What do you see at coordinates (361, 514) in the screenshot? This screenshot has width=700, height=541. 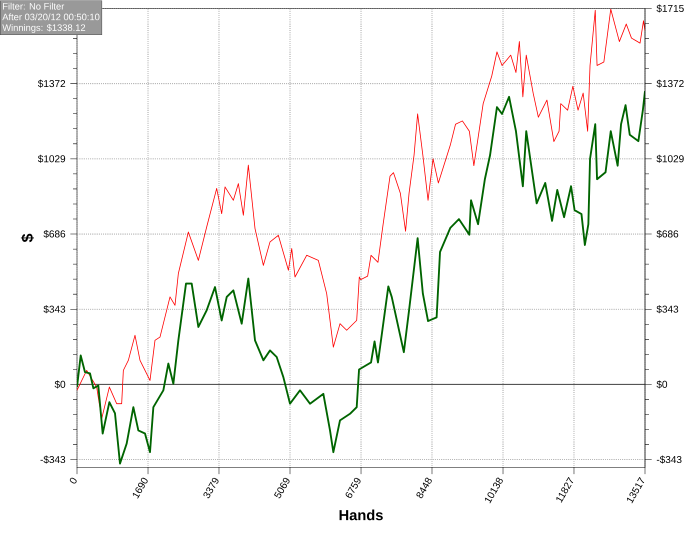 I see `x-axis-title: Hands` at bounding box center [361, 514].